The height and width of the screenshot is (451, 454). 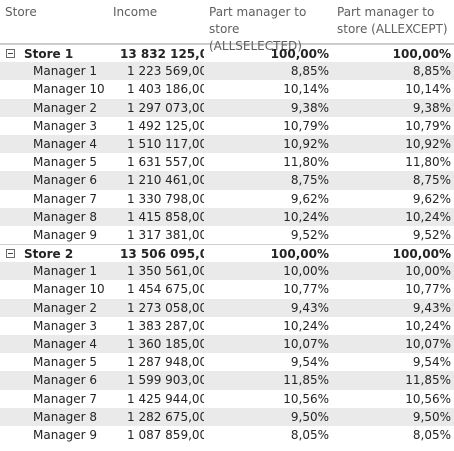 What do you see at coordinates (227, 180) in the screenshot?
I see `manager-row: Manager 6 1 210 461,00 8,75% 8,75%` at bounding box center [227, 180].